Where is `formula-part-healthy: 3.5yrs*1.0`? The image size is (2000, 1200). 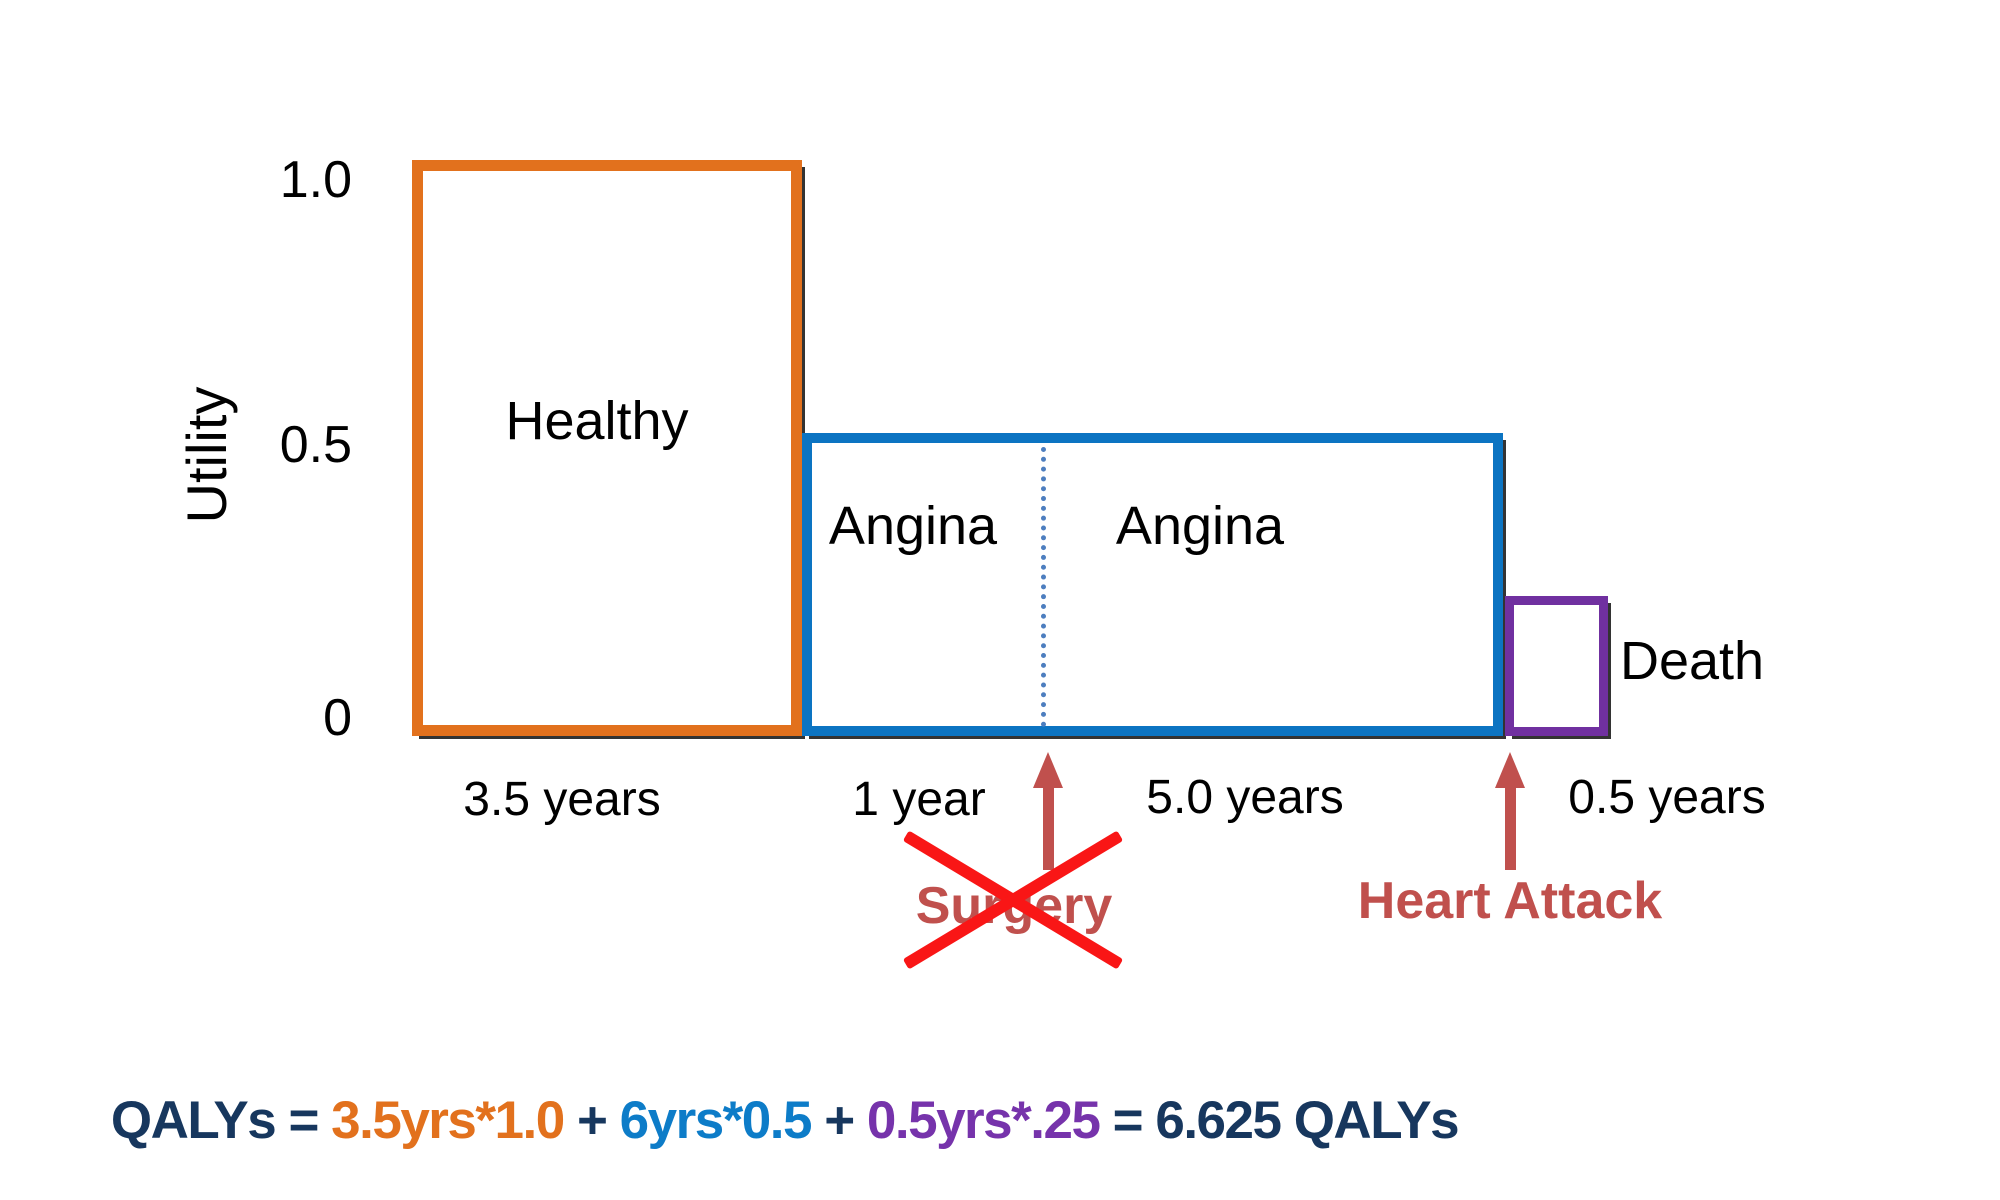 formula-part-healthy: 3.5yrs*1.0 is located at coordinates (448, 1120).